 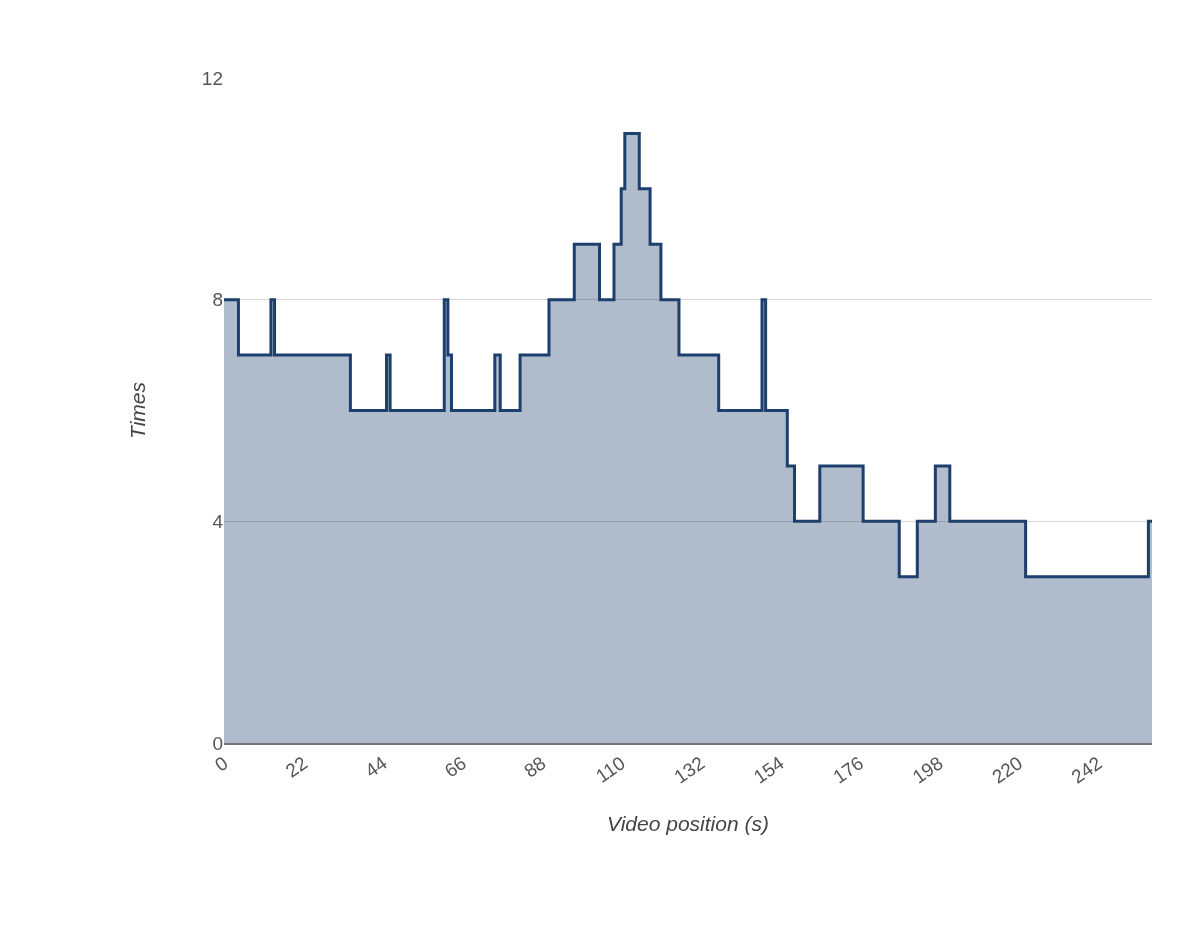 I want to click on x-tick-label: 176, so click(x=848, y=770).